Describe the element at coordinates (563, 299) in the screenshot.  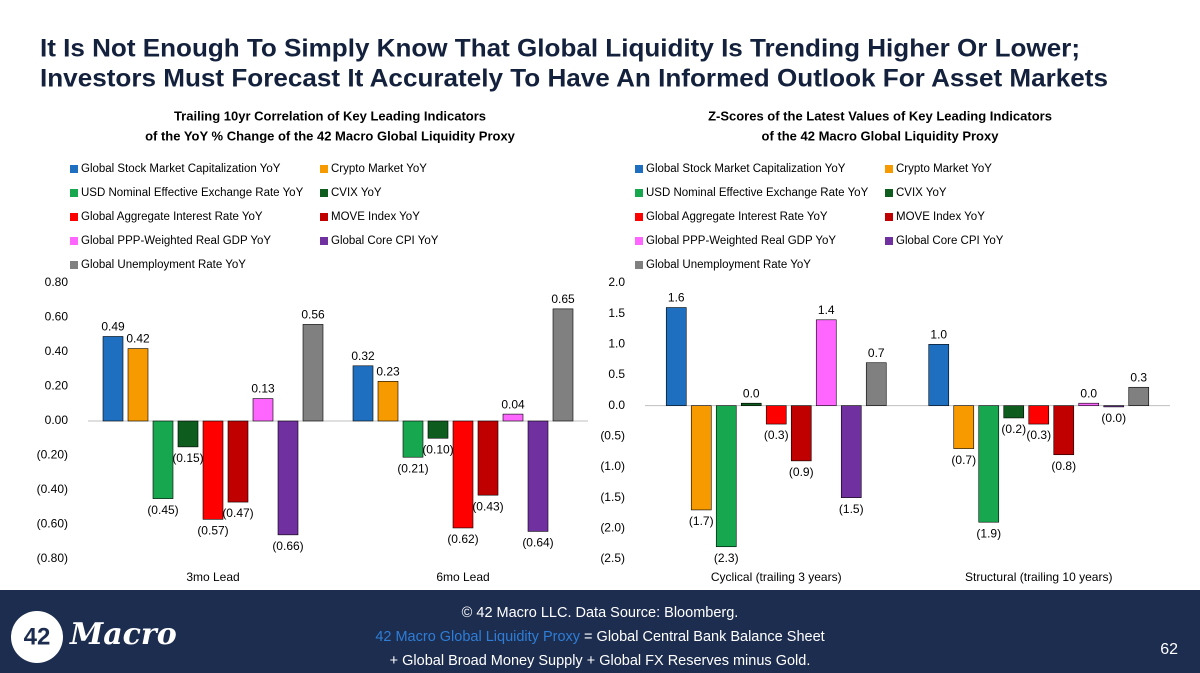
I see `value-label: 0.65` at that location.